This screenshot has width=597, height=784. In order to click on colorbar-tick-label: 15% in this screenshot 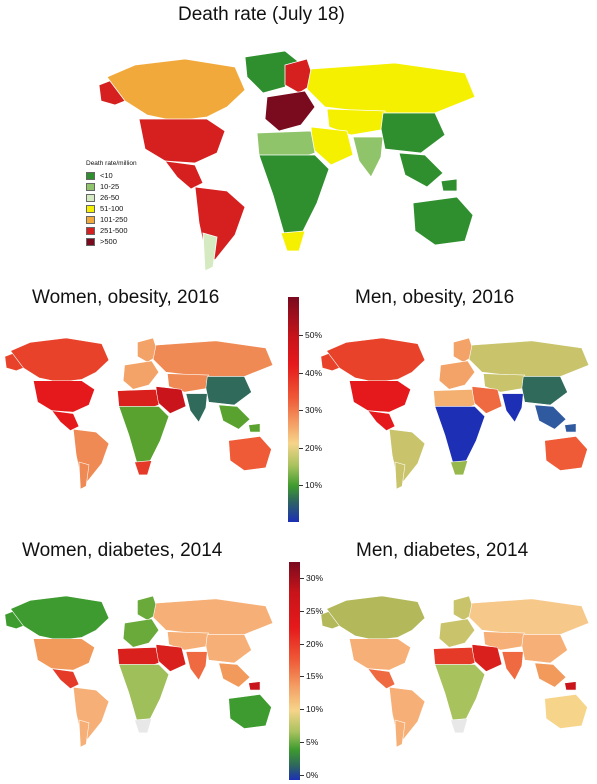, I will do `click(315, 676)`.